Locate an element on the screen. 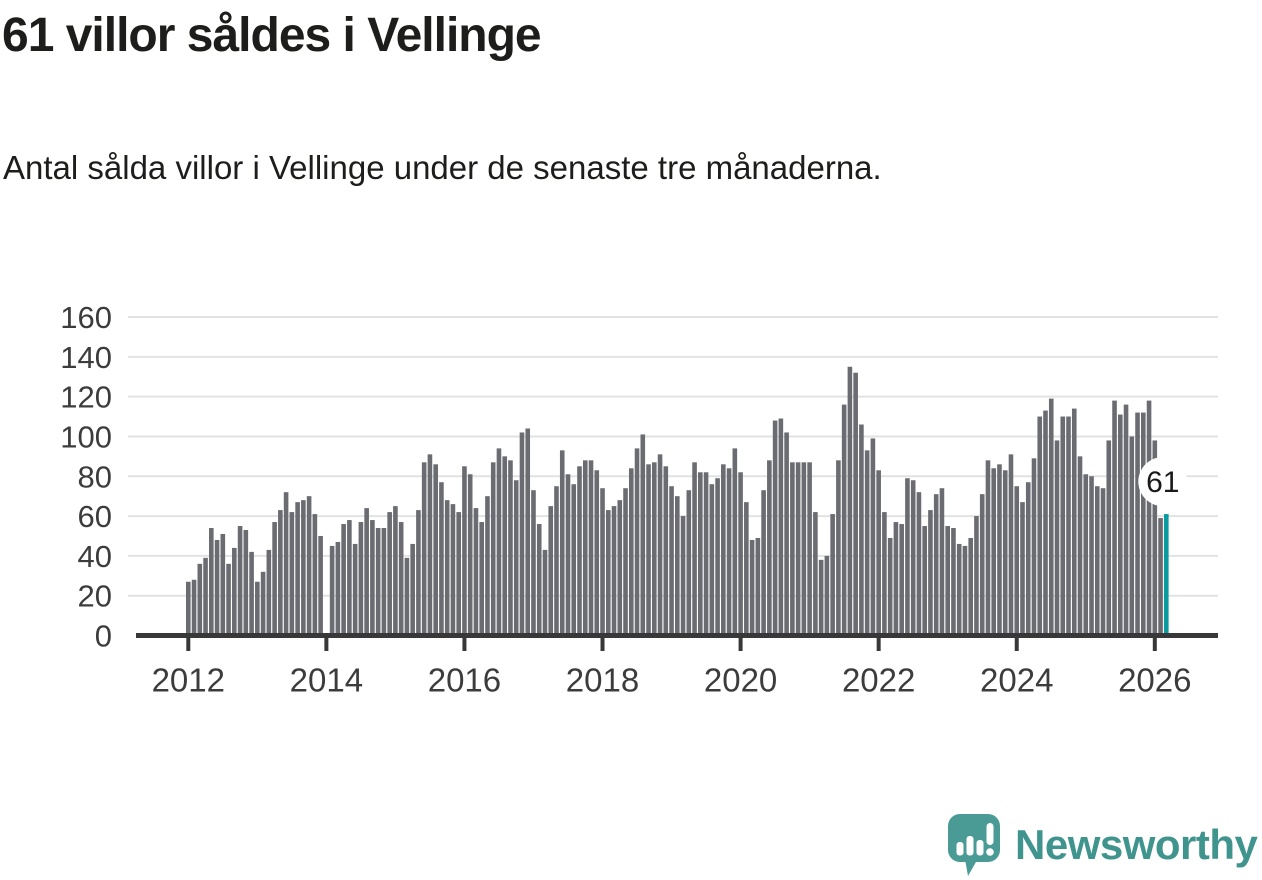 This screenshot has width=1262, height=880. y-tick-label: 40 is located at coordinates (95, 556).